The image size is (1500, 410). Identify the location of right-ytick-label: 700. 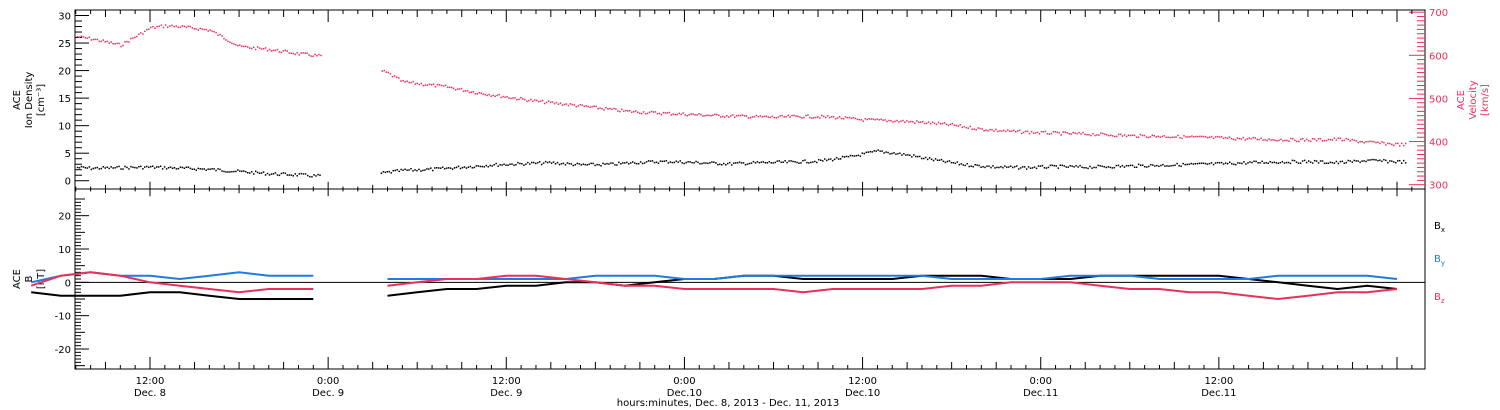
(1438, 13).